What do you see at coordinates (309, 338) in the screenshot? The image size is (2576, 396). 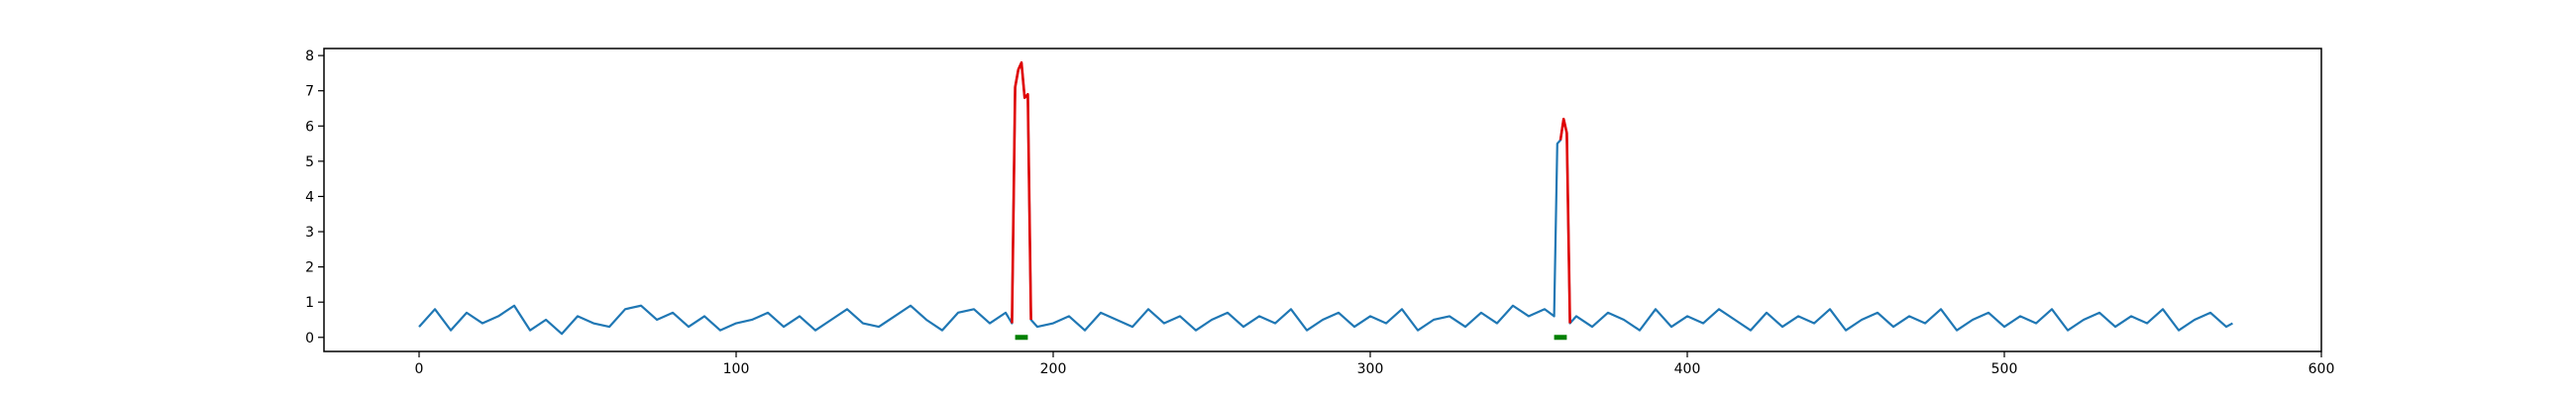 I see `y-tick-label: 0` at bounding box center [309, 338].